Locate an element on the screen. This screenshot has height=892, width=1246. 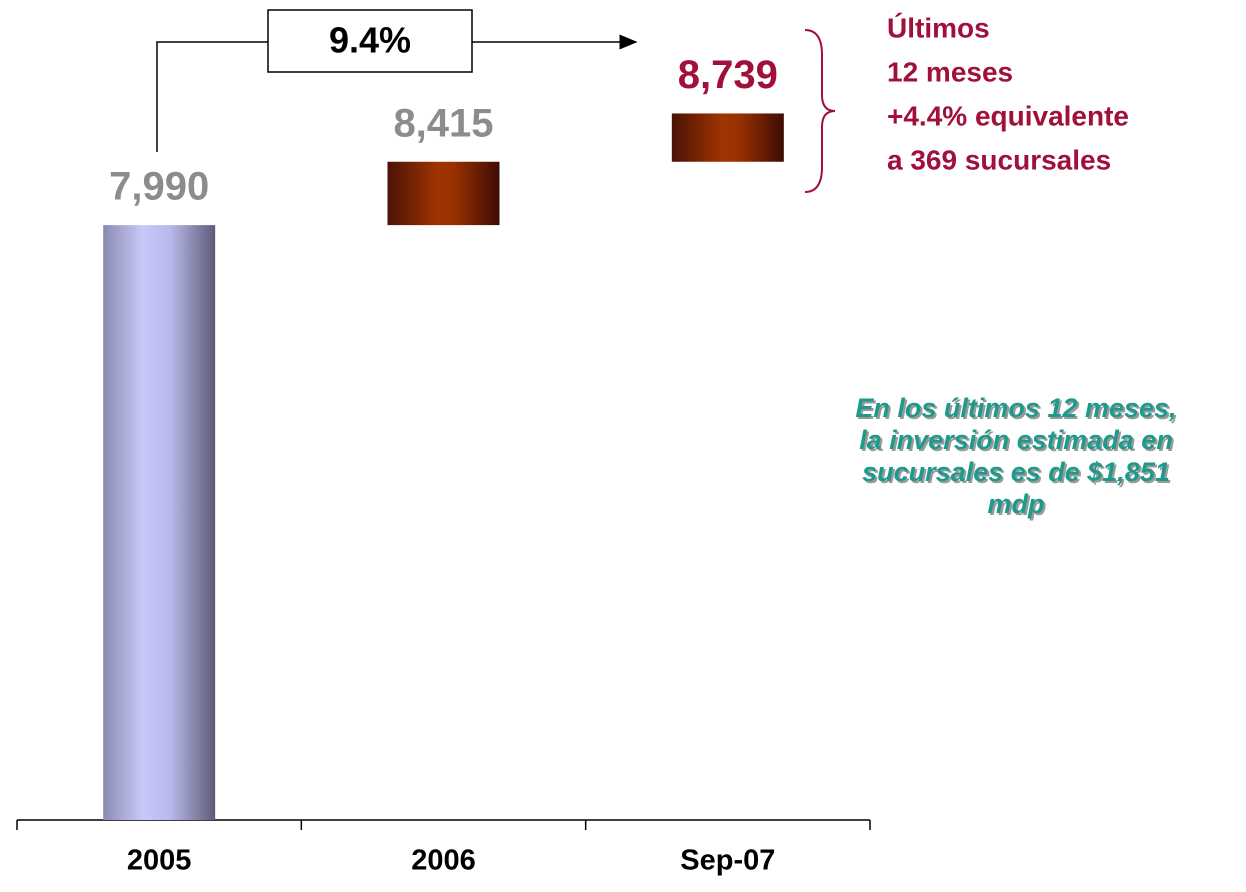
growth-label: 9.4% is located at coordinates (370, 40).